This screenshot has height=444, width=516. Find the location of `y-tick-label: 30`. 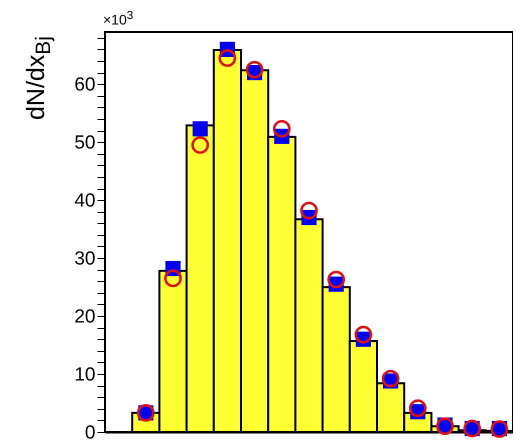

y-tick-label: 30 is located at coordinates (85, 259).